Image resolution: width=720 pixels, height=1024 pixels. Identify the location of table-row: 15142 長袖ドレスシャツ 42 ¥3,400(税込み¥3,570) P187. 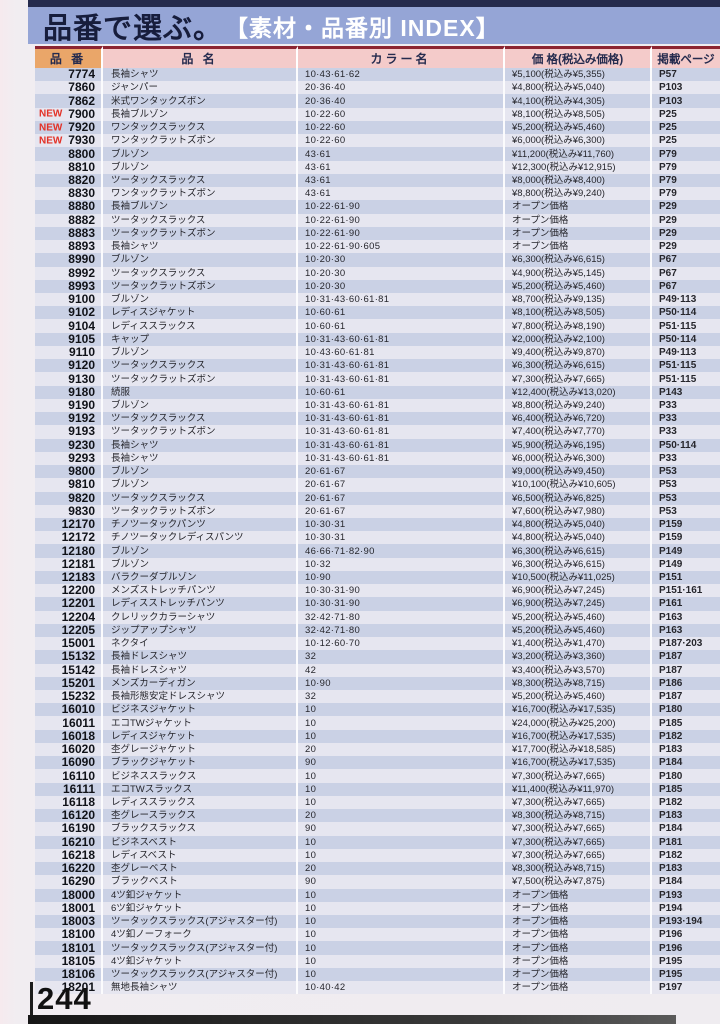
(377, 670).